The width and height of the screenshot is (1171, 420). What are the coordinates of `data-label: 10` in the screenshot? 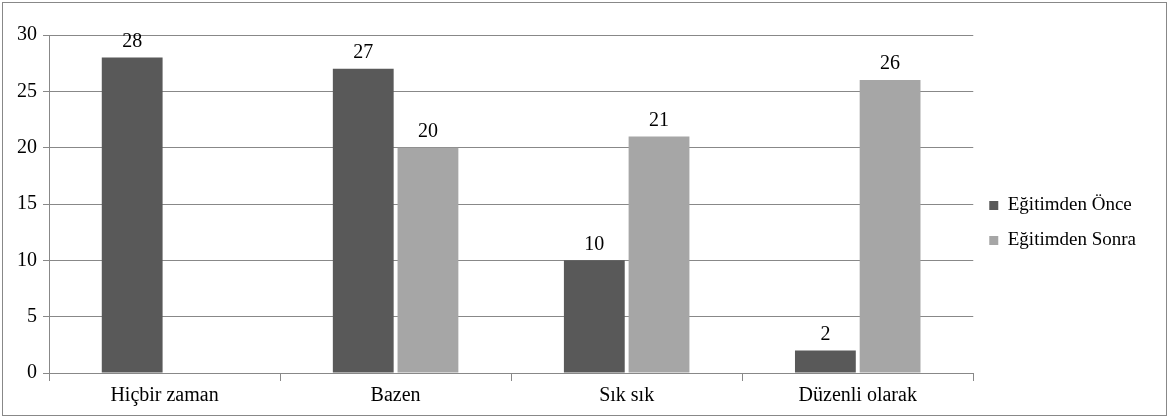 It's located at (594, 242).